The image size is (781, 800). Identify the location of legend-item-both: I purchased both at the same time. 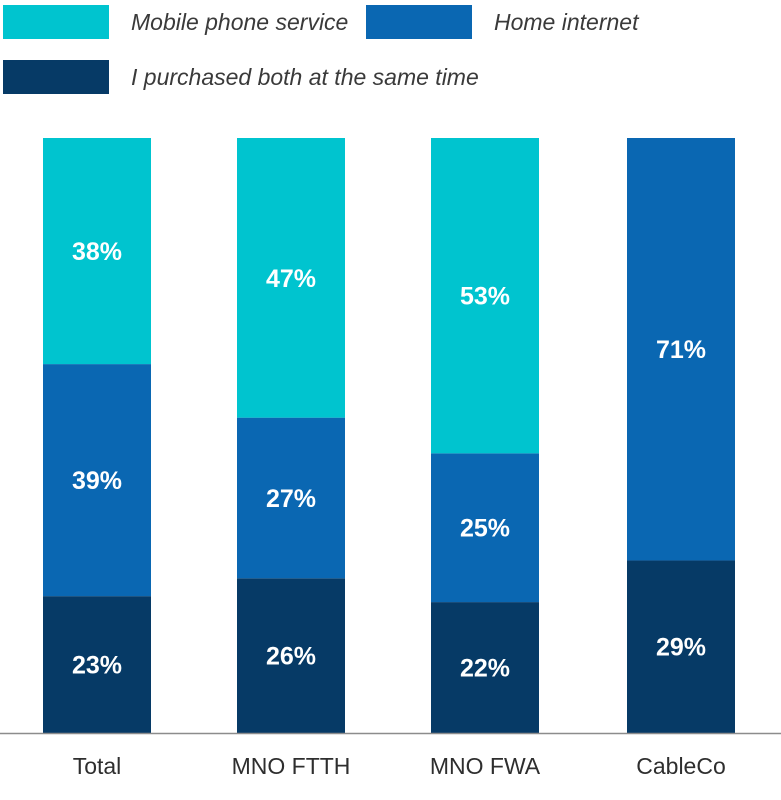
(241, 77).